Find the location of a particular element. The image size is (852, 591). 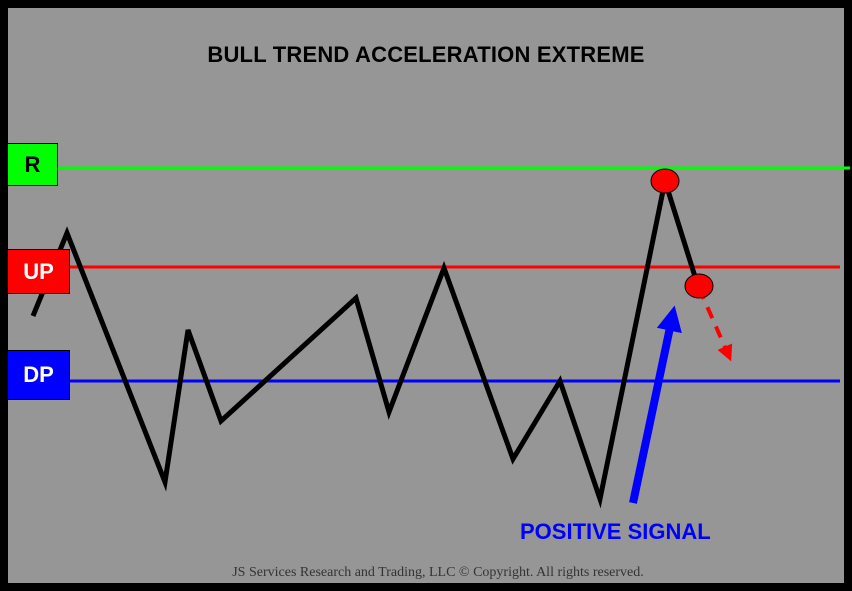

up-label: UP is located at coordinates (38, 271).